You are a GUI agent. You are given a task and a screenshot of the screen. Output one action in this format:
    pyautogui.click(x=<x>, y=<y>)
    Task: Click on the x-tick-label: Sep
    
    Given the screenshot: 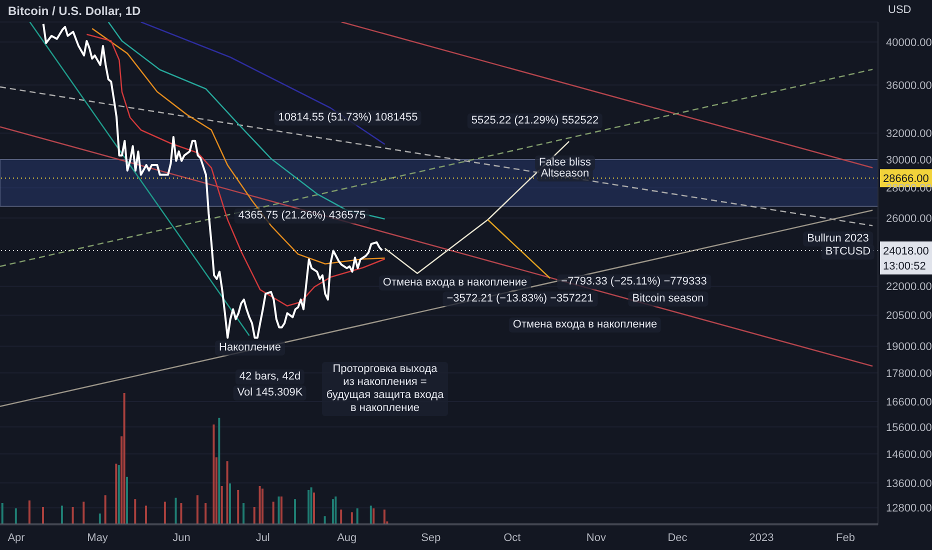 What is the action you would take?
    pyautogui.click(x=431, y=538)
    